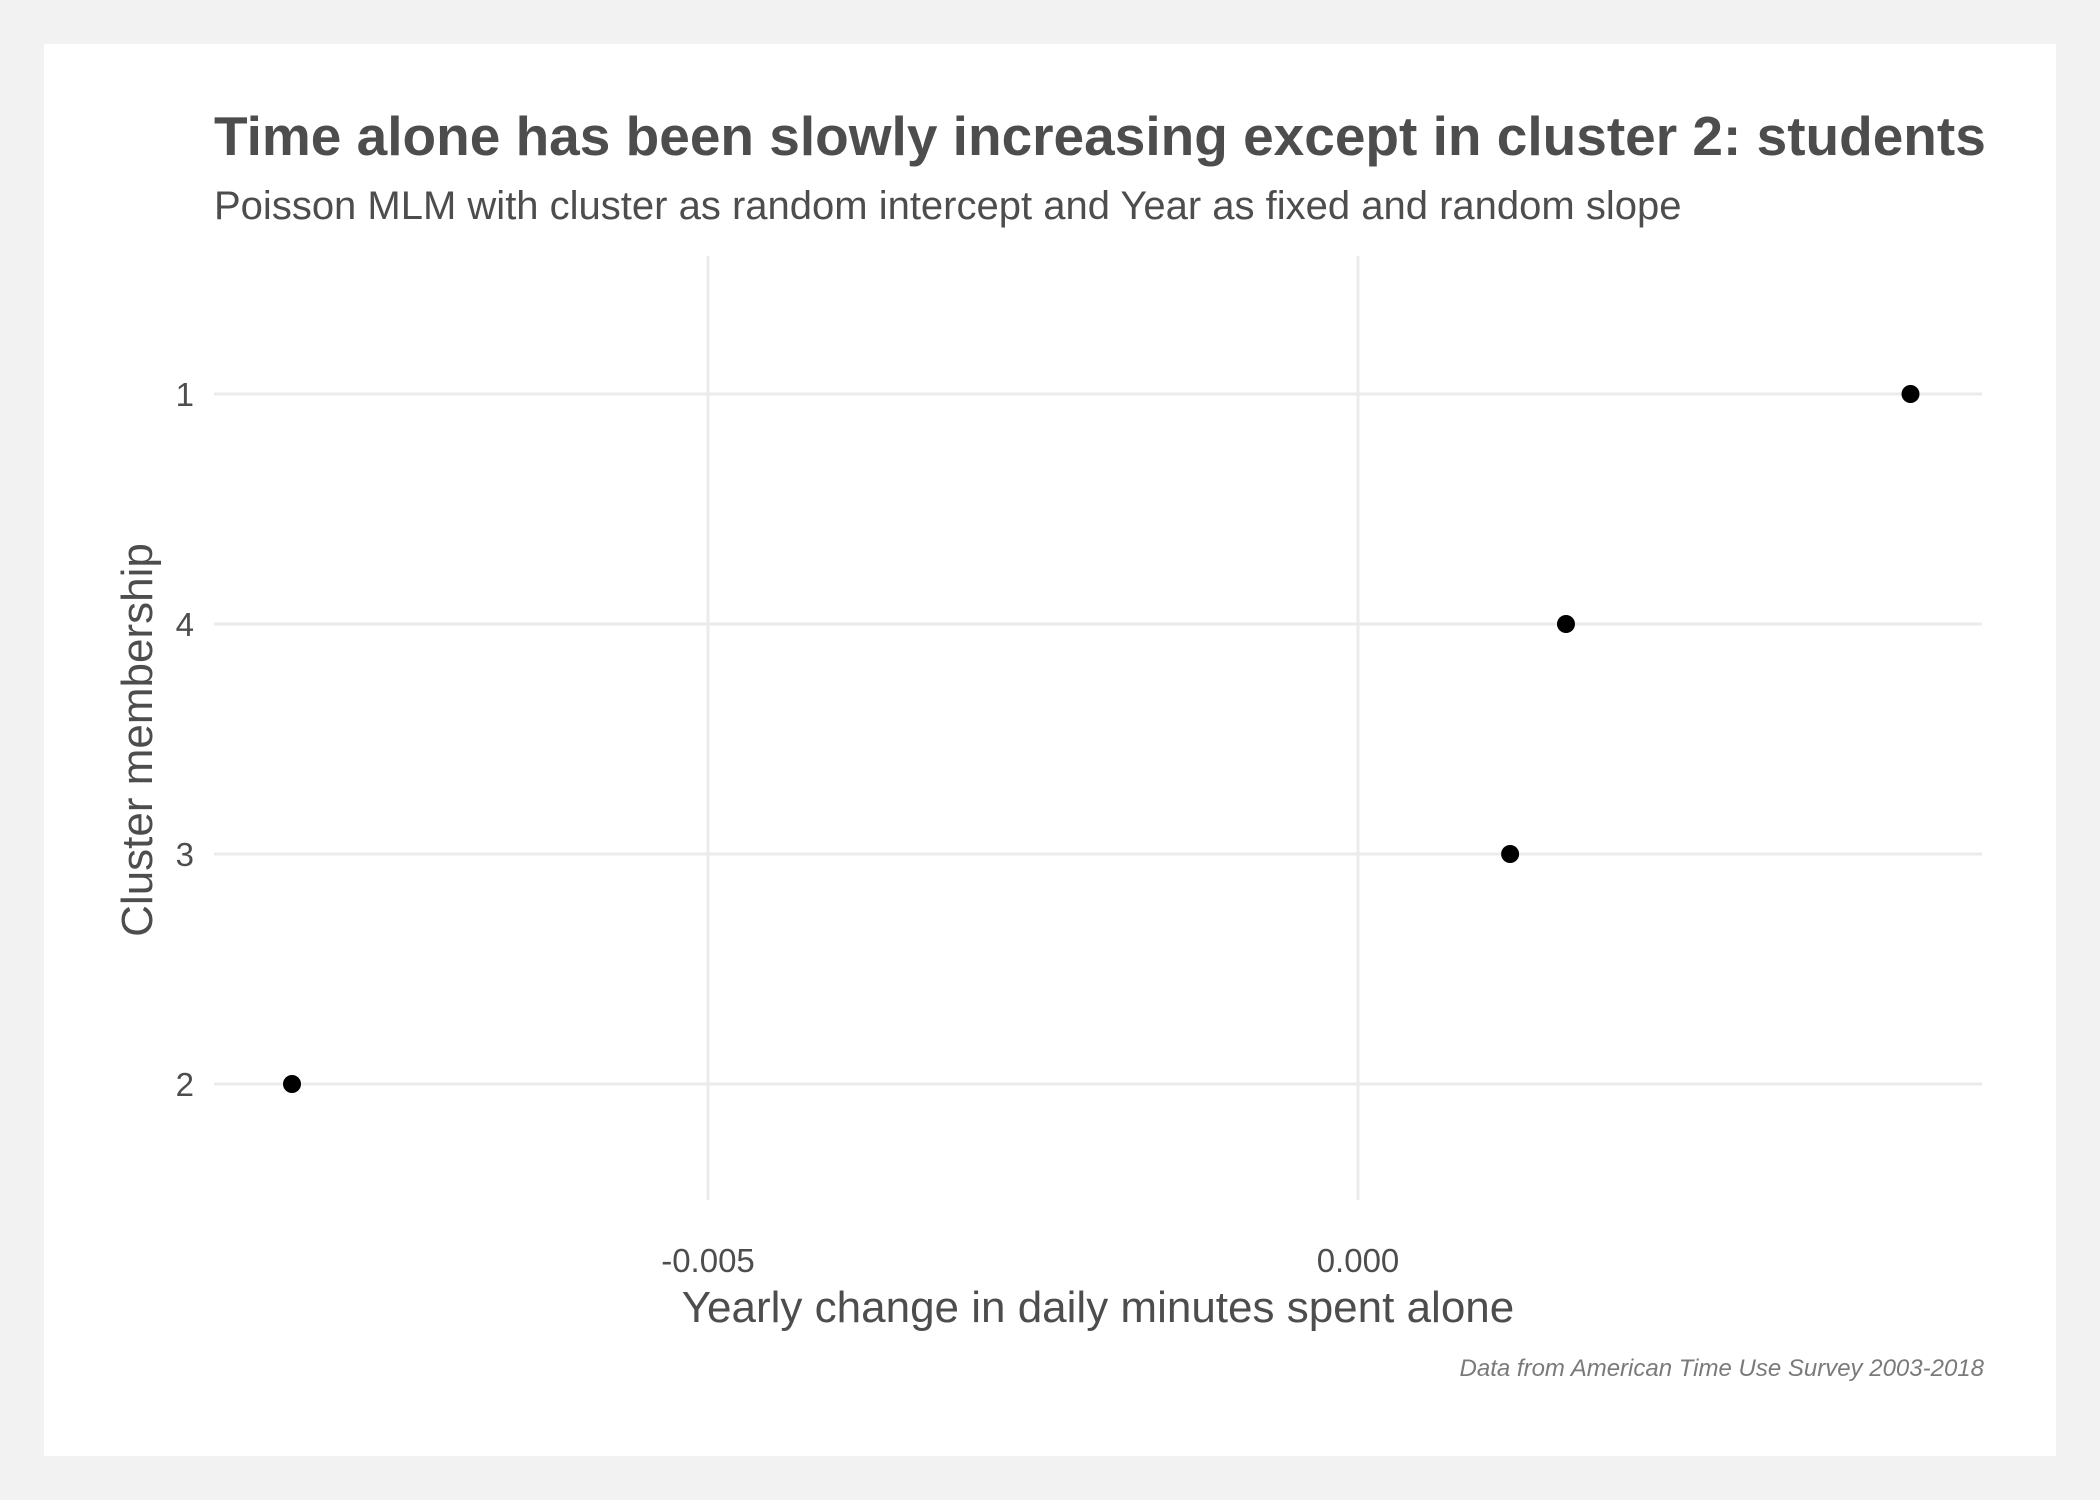 The width and height of the screenshot is (2100, 1500). Describe the element at coordinates (708, 1260) in the screenshot. I see `x-tick-label: -0.005` at that location.